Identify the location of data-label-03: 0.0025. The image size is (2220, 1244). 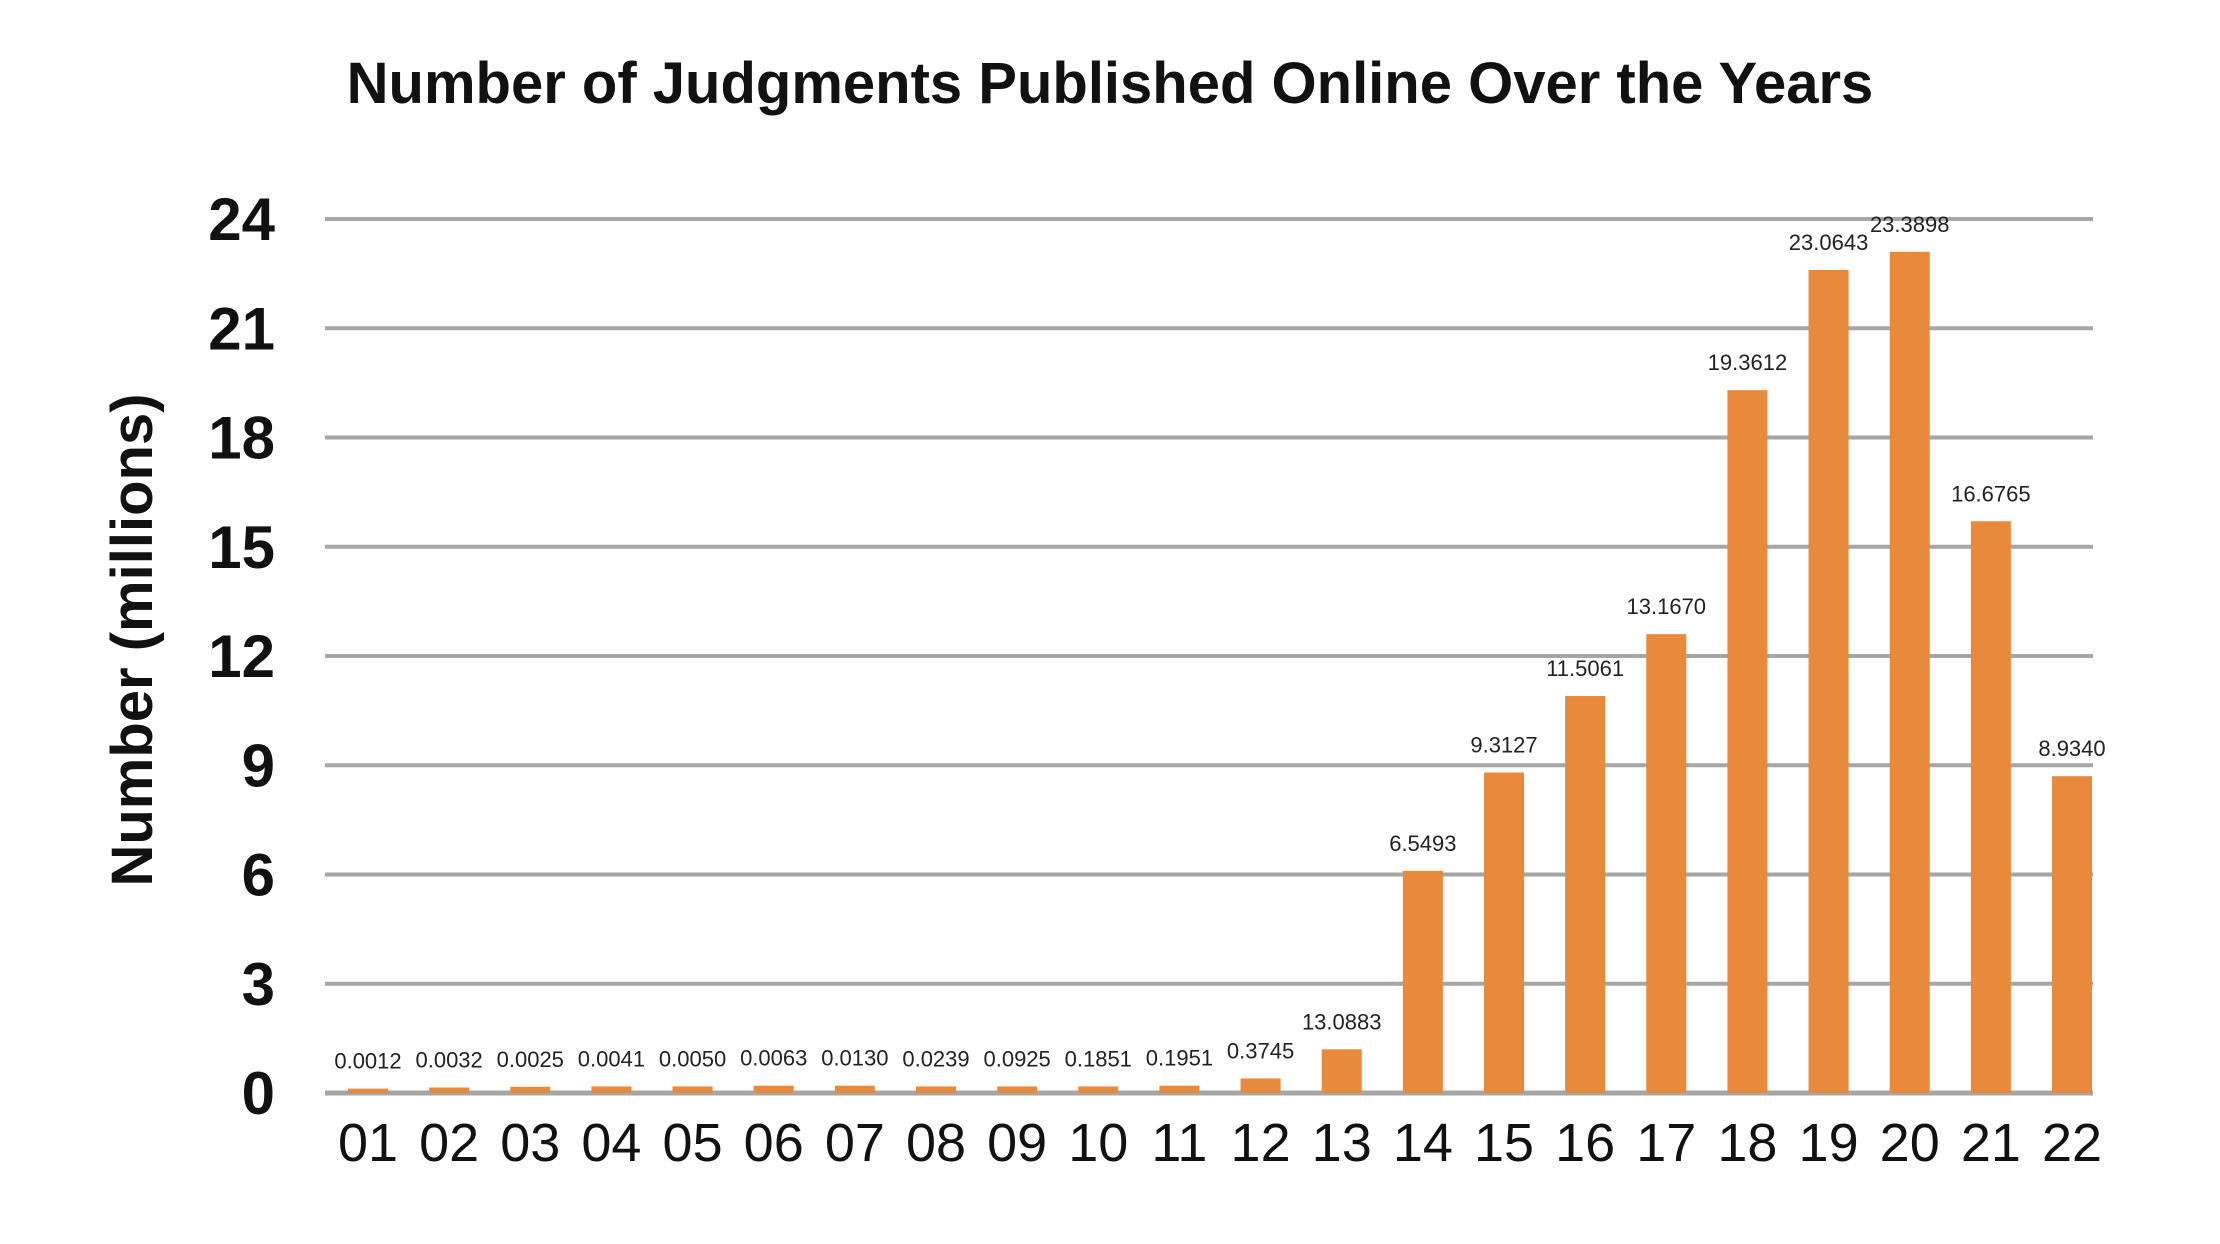
(530, 1059).